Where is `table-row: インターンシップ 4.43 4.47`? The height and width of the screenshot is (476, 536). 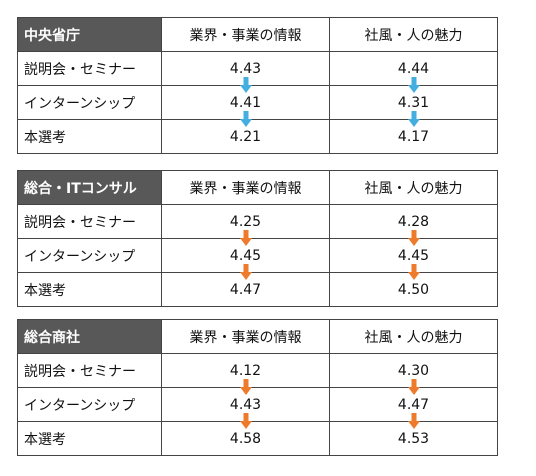 table-row: インターンシップ 4.43 4.47 is located at coordinates (257, 400).